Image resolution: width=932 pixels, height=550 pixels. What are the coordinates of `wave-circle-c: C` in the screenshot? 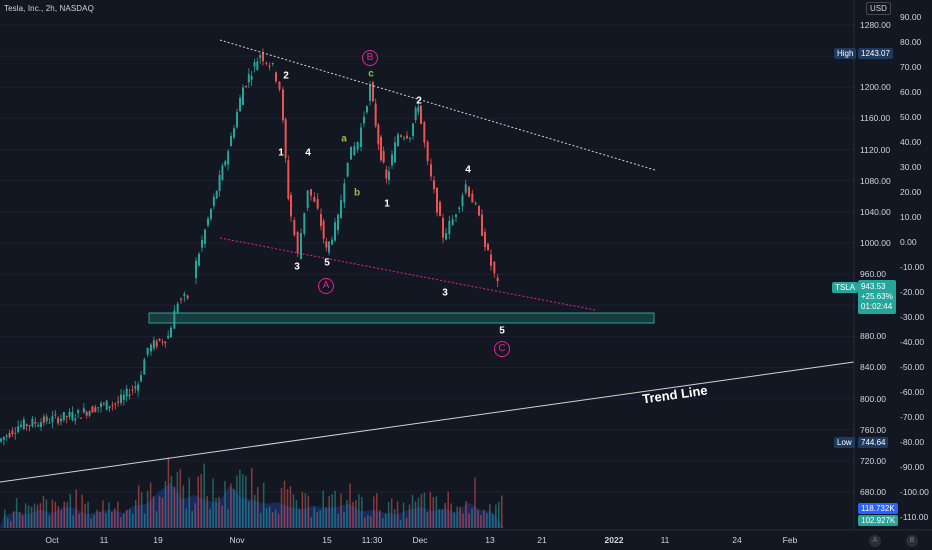 It's located at (502, 349).